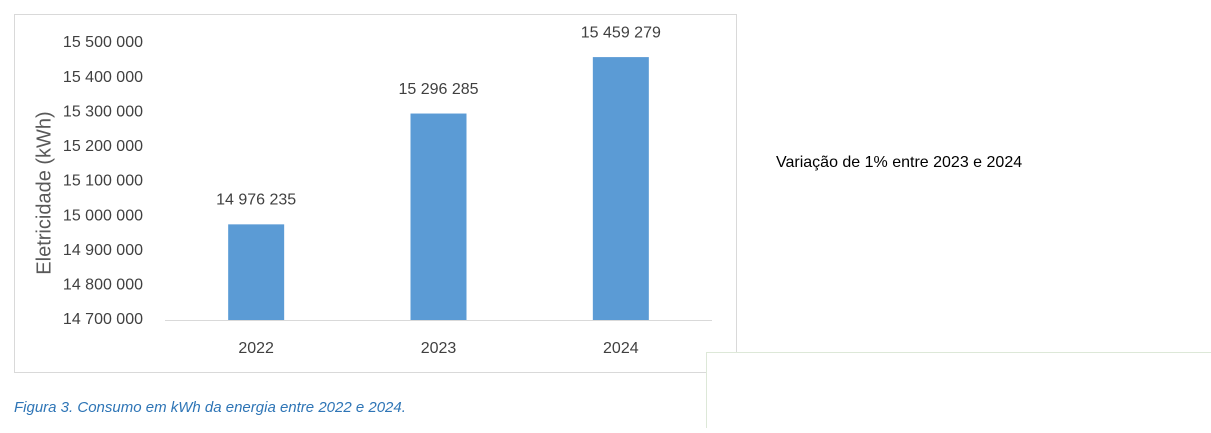 The height and width of the screenshot is (433, 1211). Describe the element at coordinates (44, 192) in the screenshot. I see `y-axis-label: Eletricidade (kWh)` at that location.